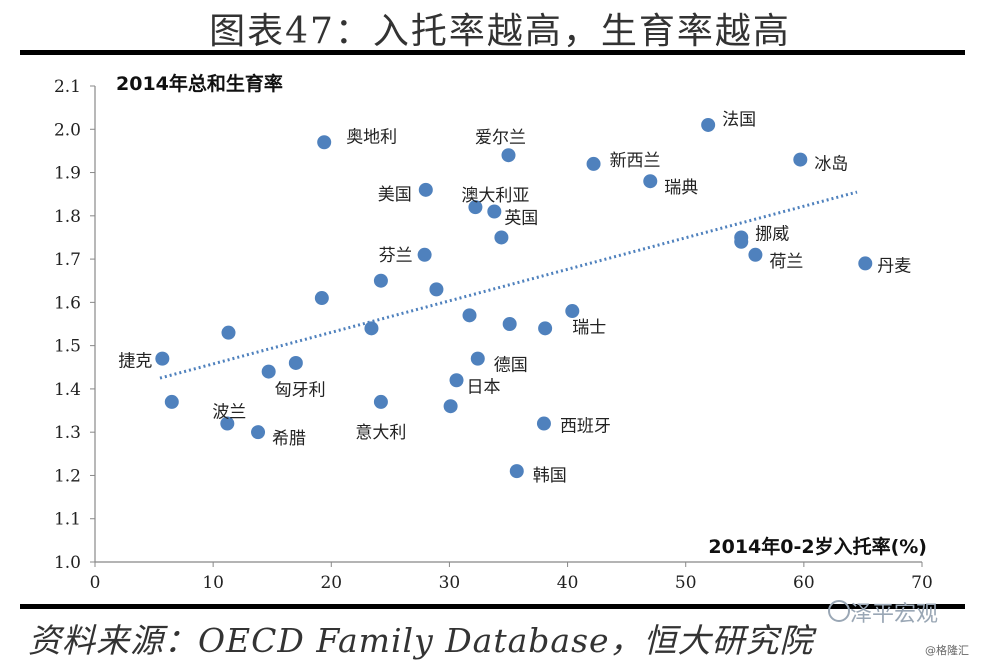 This screenshot has height=662, width=1000. I want to click on figure-title: 图表47：入托率越高，生育率越高, so click(500, 31).